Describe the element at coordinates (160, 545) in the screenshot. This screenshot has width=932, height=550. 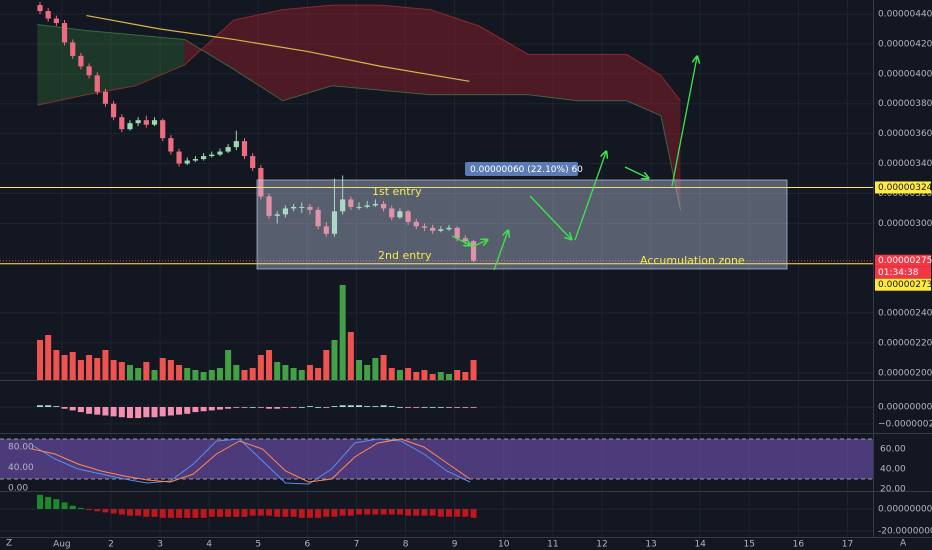
I see `x-tick-label: 3` at that location.